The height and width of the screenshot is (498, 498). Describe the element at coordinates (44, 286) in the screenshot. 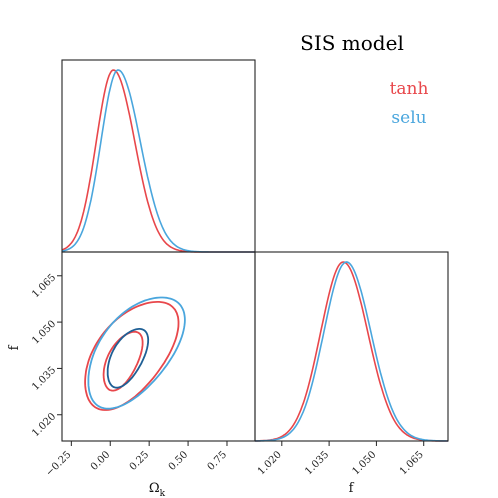

I see `f-tick-label: 1.065` at that location.